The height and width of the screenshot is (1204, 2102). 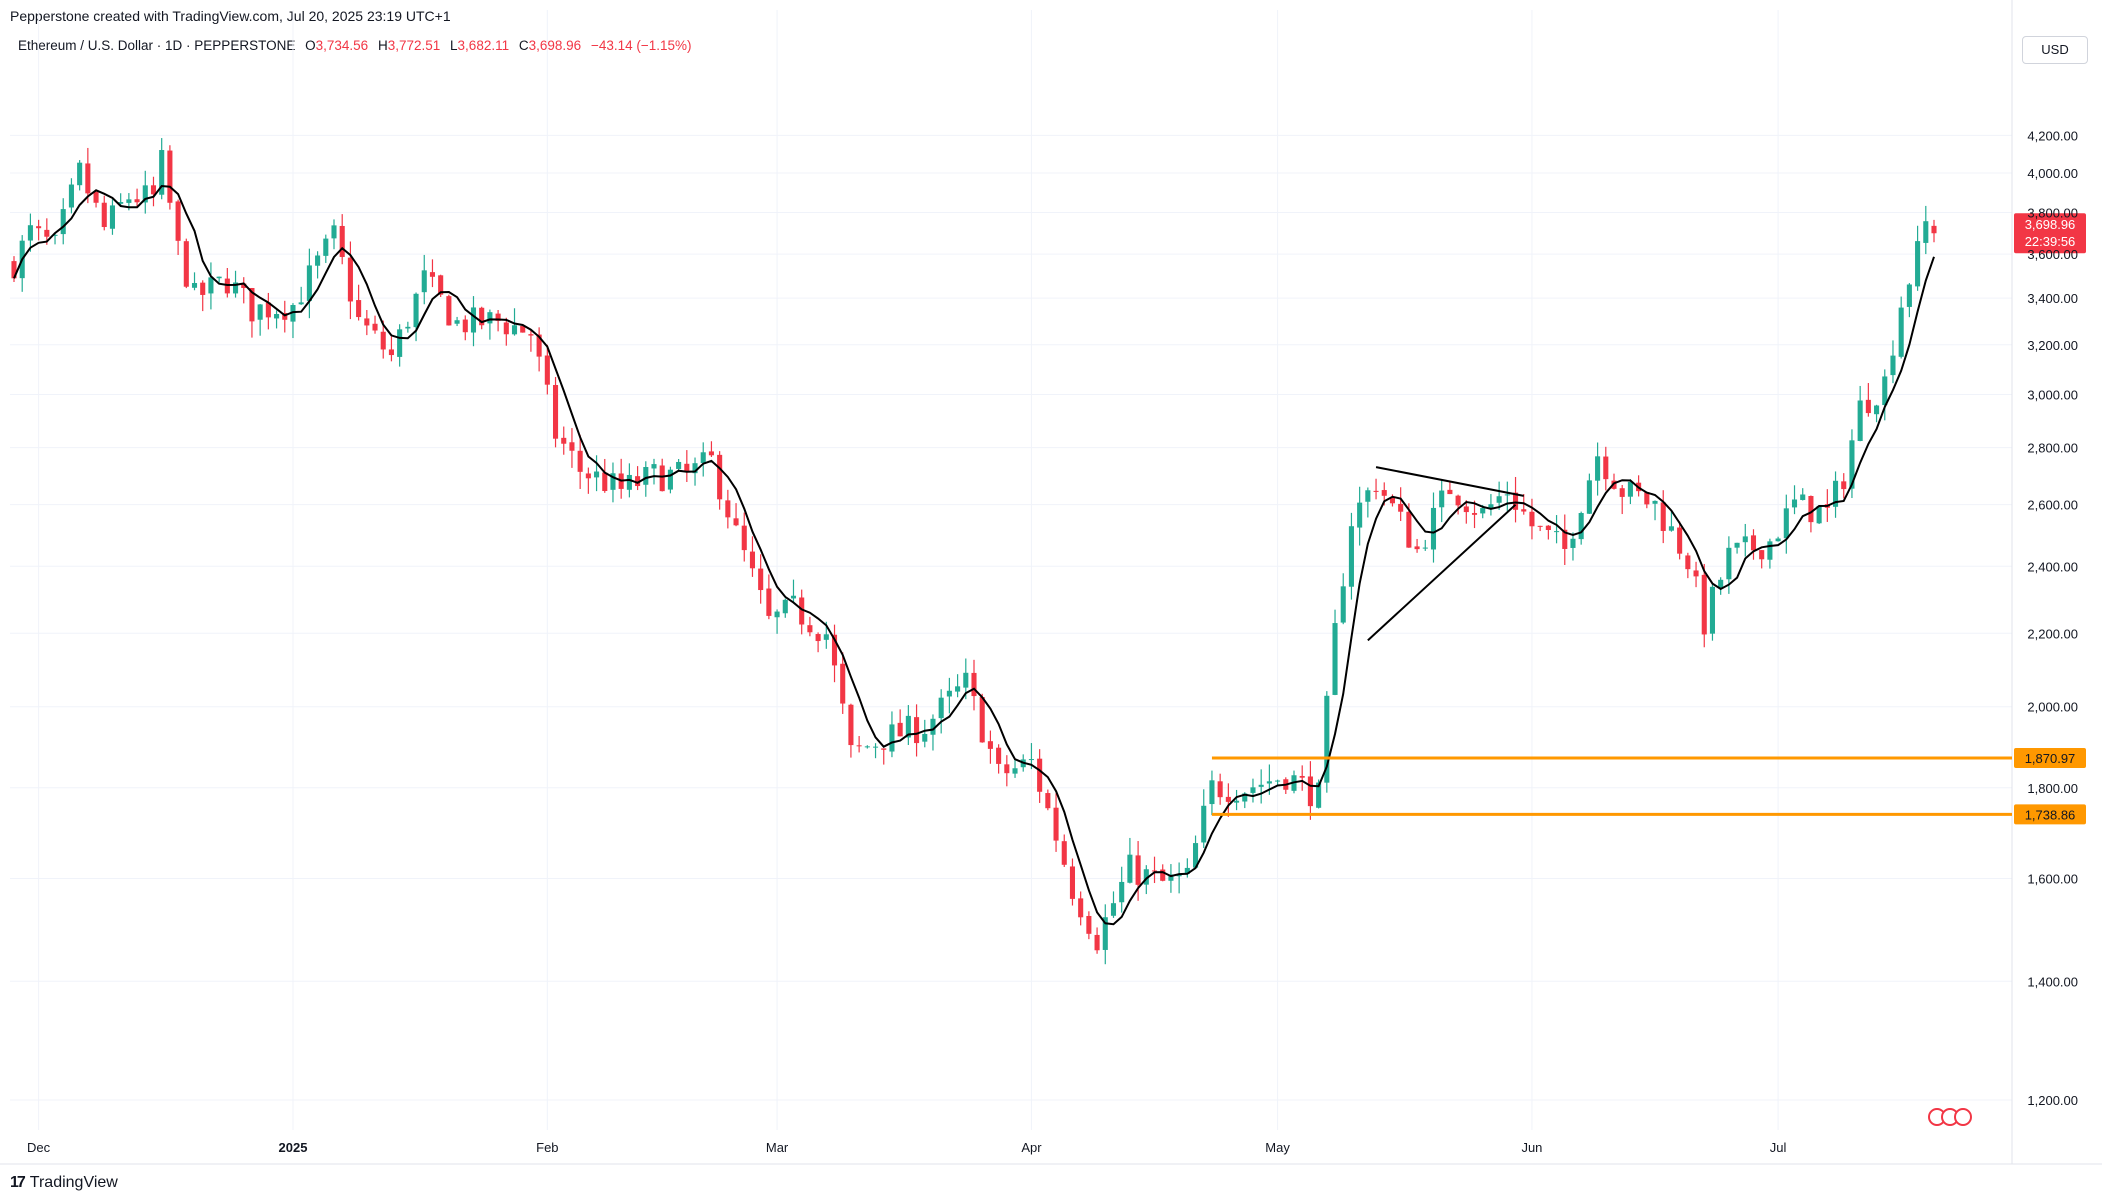 I want to click on open-value: 3,734.56, so click(x=342, y=45).